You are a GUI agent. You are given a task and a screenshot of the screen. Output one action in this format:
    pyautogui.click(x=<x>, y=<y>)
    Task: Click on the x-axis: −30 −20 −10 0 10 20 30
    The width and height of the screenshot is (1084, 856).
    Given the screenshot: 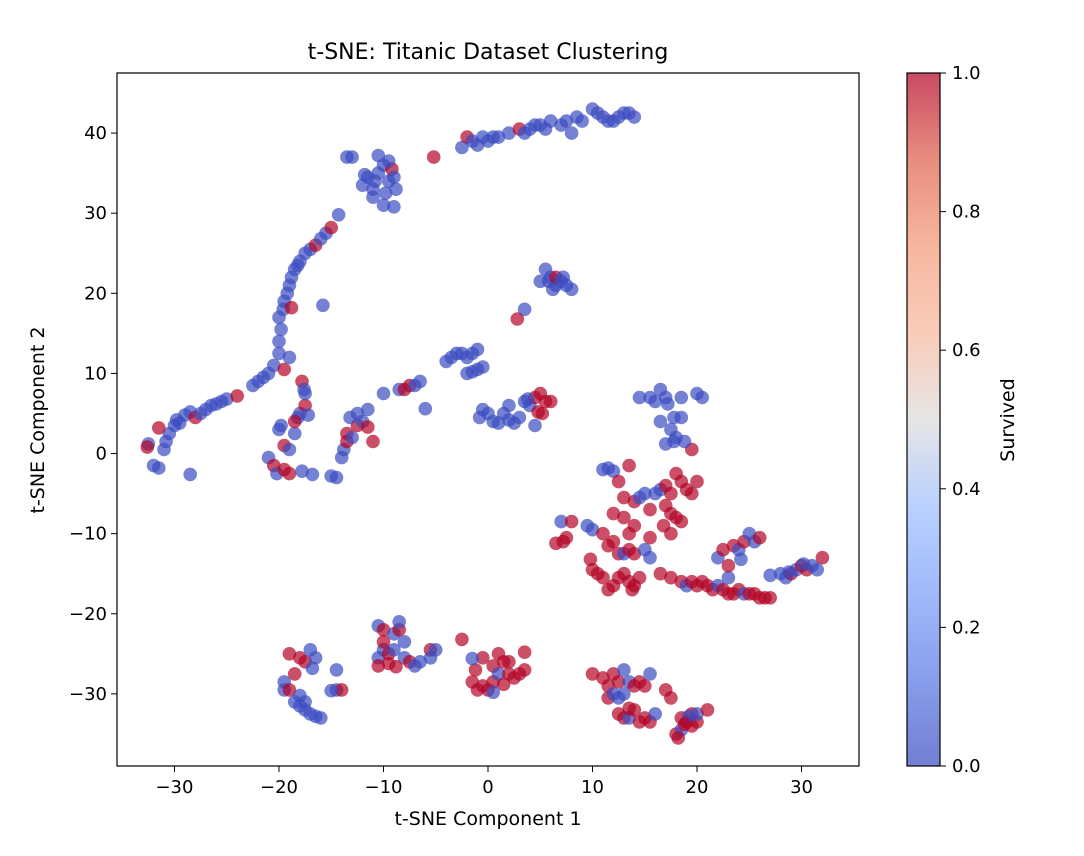 What is the action you would take?
    pyautogui.click(x=484, y=782)
    